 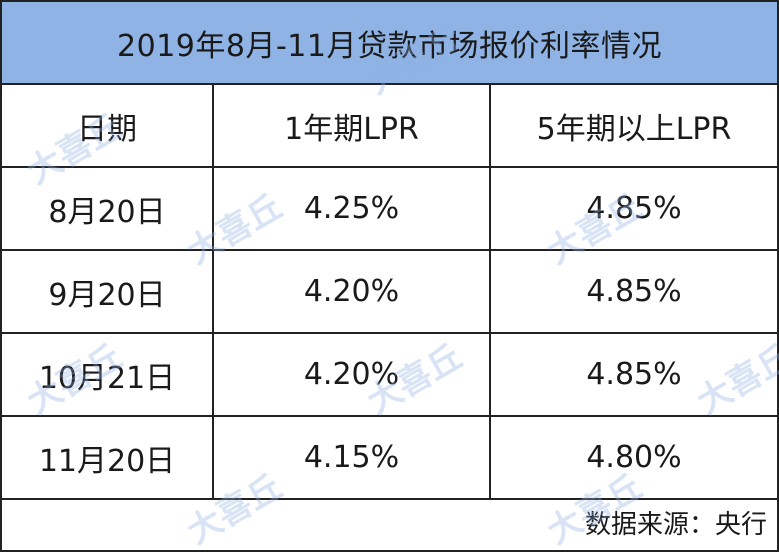 What do you see at coordinates (108, 457) in the screenshot?
I see `date-cell: 11月20日` at bounding box center [108, 457].